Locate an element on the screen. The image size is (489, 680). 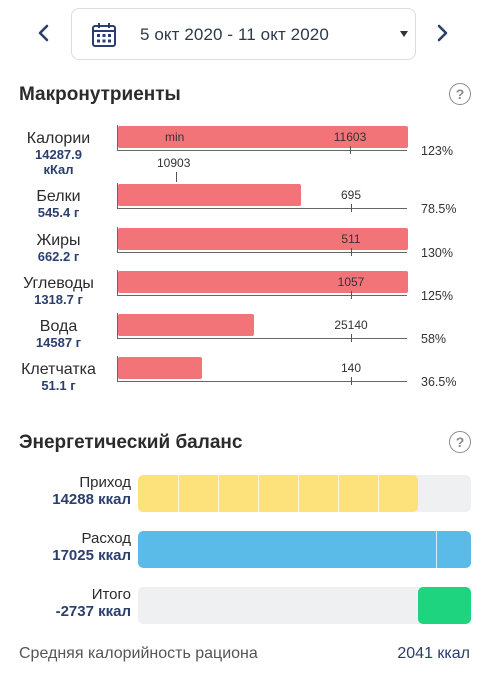
next-week-button is located at coordinates (442, 33).